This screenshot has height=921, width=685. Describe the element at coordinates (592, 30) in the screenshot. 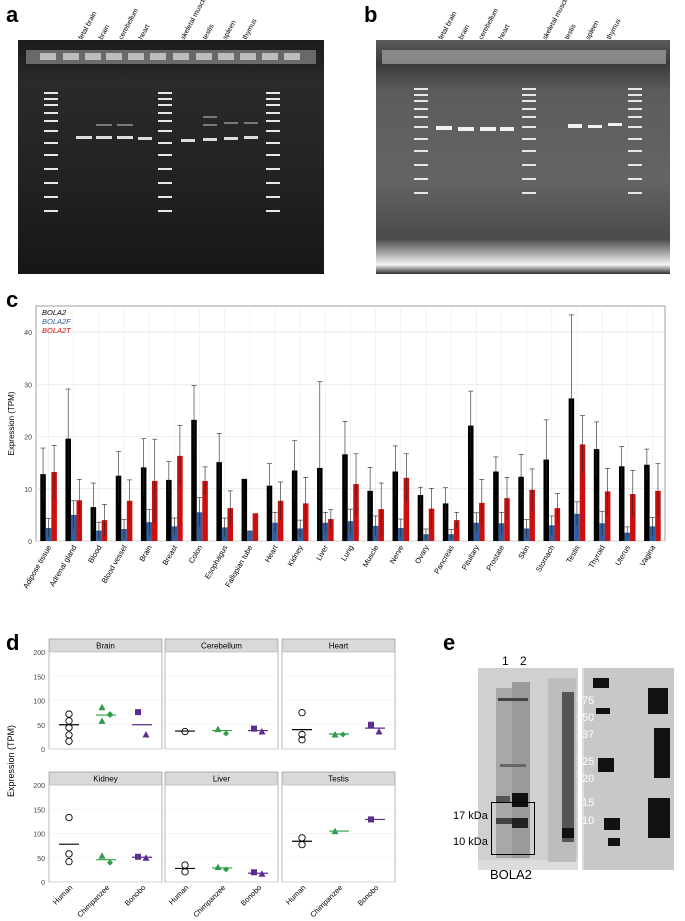

I see `gel-b-lane-label: spleen` at that location.